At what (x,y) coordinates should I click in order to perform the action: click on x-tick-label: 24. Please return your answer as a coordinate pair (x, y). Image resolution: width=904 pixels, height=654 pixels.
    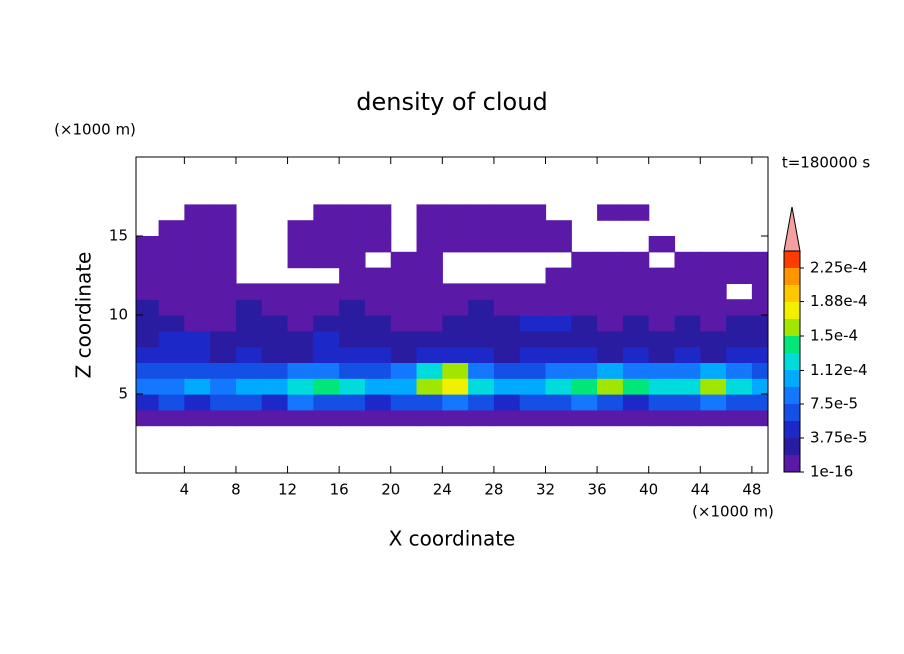
    Looking at the image, I should click on (442, 490).